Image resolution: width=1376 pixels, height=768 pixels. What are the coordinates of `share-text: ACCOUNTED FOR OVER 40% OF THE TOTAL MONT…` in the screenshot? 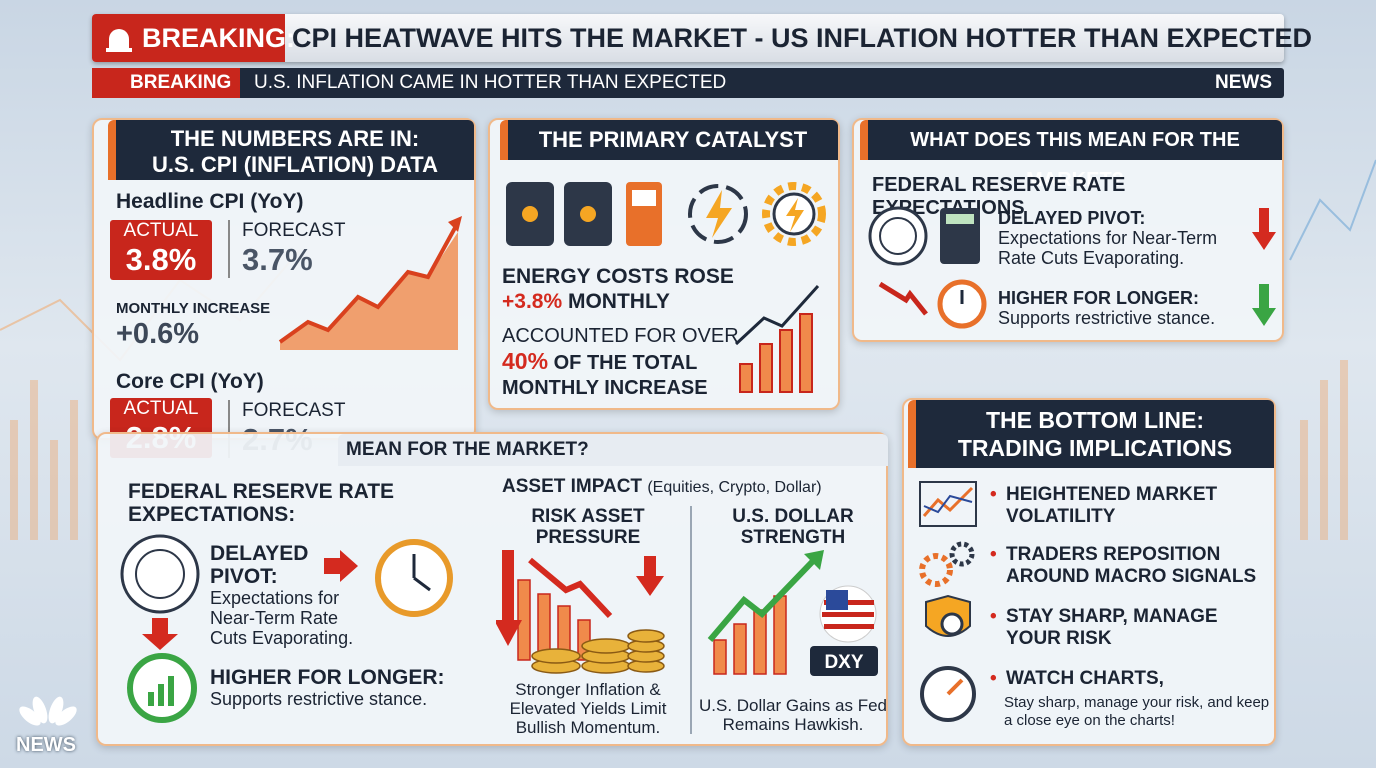 It's located at (620, 362).